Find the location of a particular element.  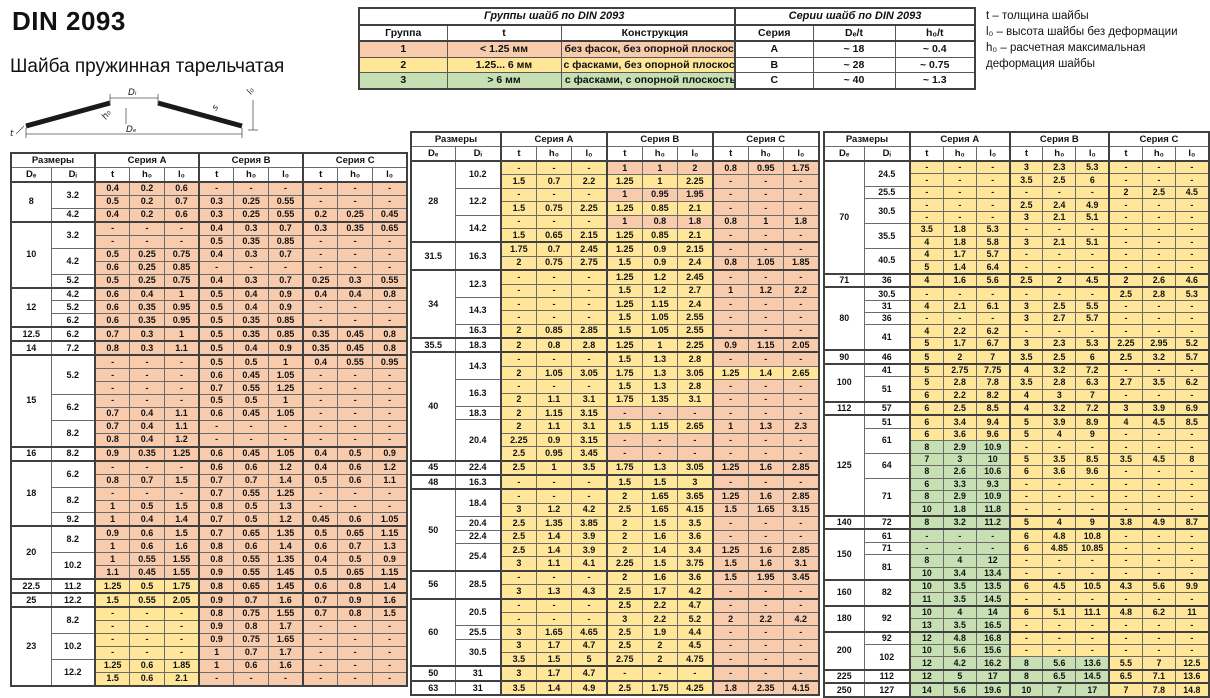

value-cell: 6 is located at coordinates (1026, 586).